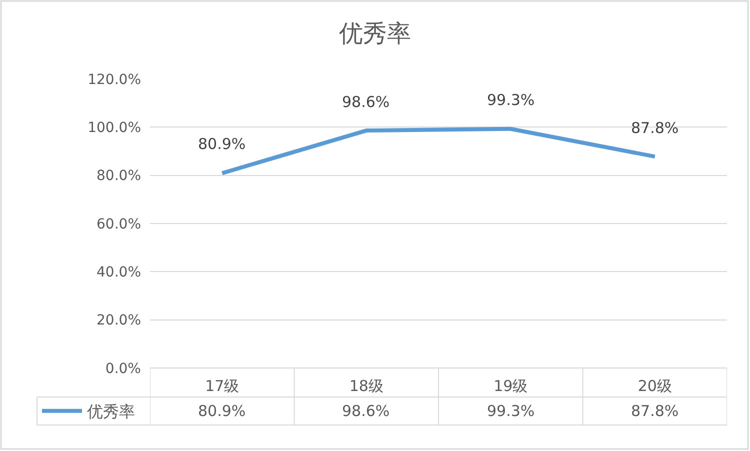 The width and height of the screenshot is (750, 451). I want to click on y-tick-label: 120.0%, so click(114, 80).